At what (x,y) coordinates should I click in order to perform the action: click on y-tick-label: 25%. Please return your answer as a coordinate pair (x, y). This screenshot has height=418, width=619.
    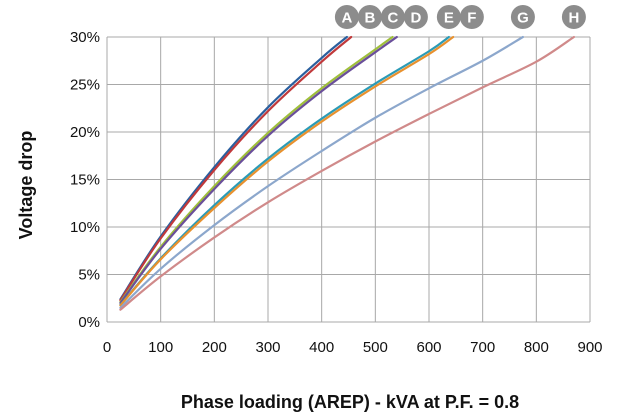
    Looking at the image, I should click on (85, 85).